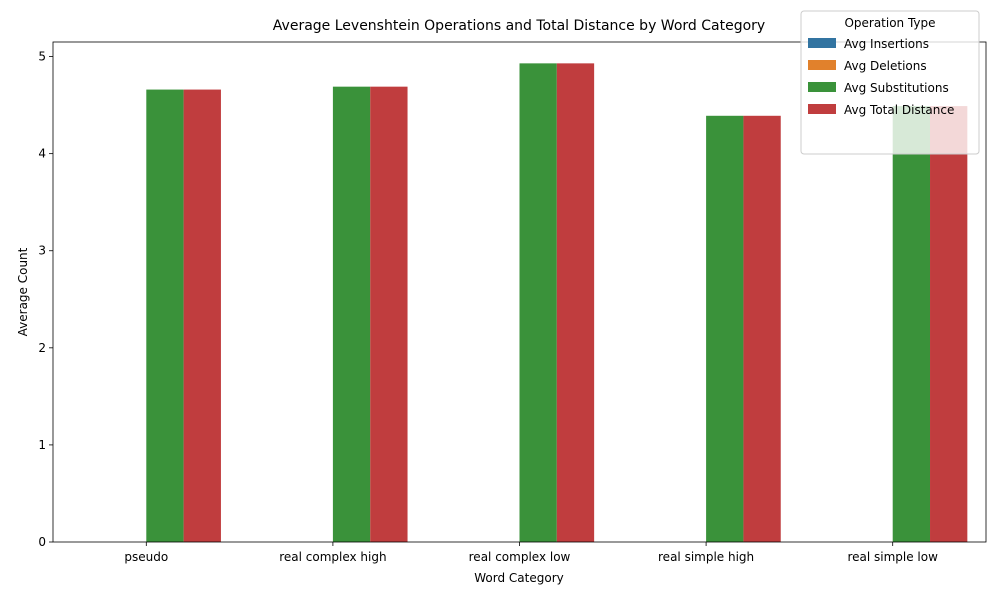  I want to click on x-tick-label-1: real complex high, so click(332, 557).